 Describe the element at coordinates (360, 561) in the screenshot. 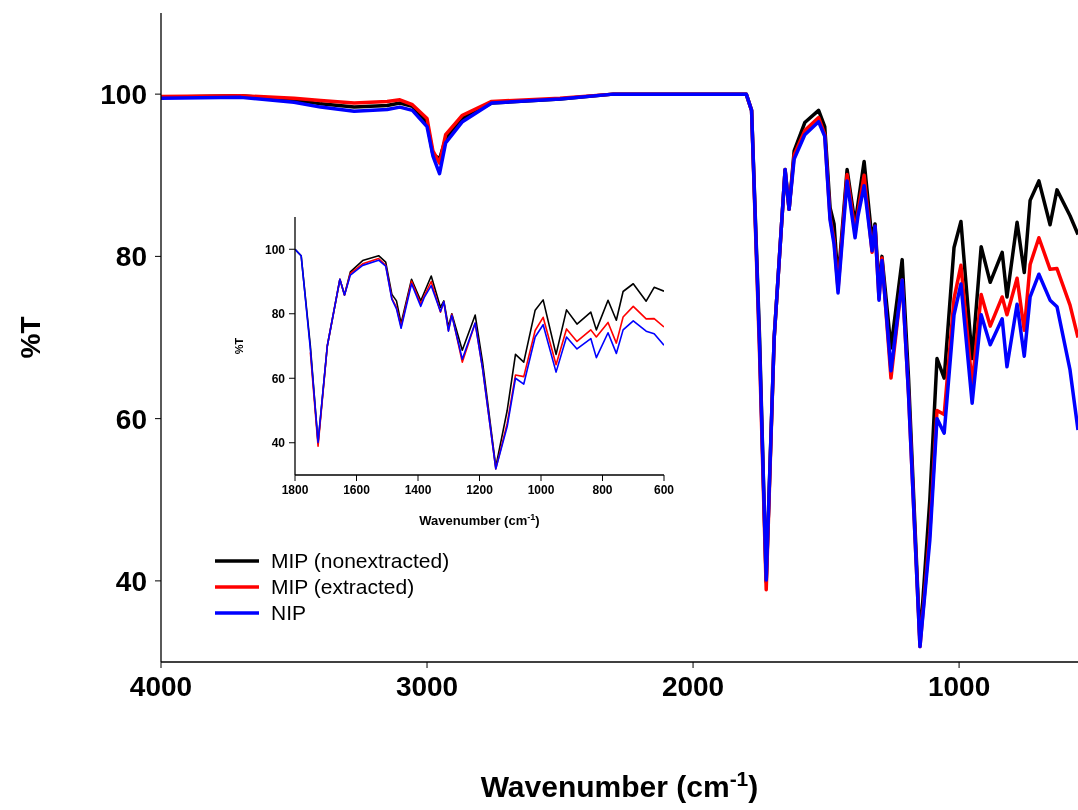

I see `legend-label: MIP (nonextracted)` at that location.